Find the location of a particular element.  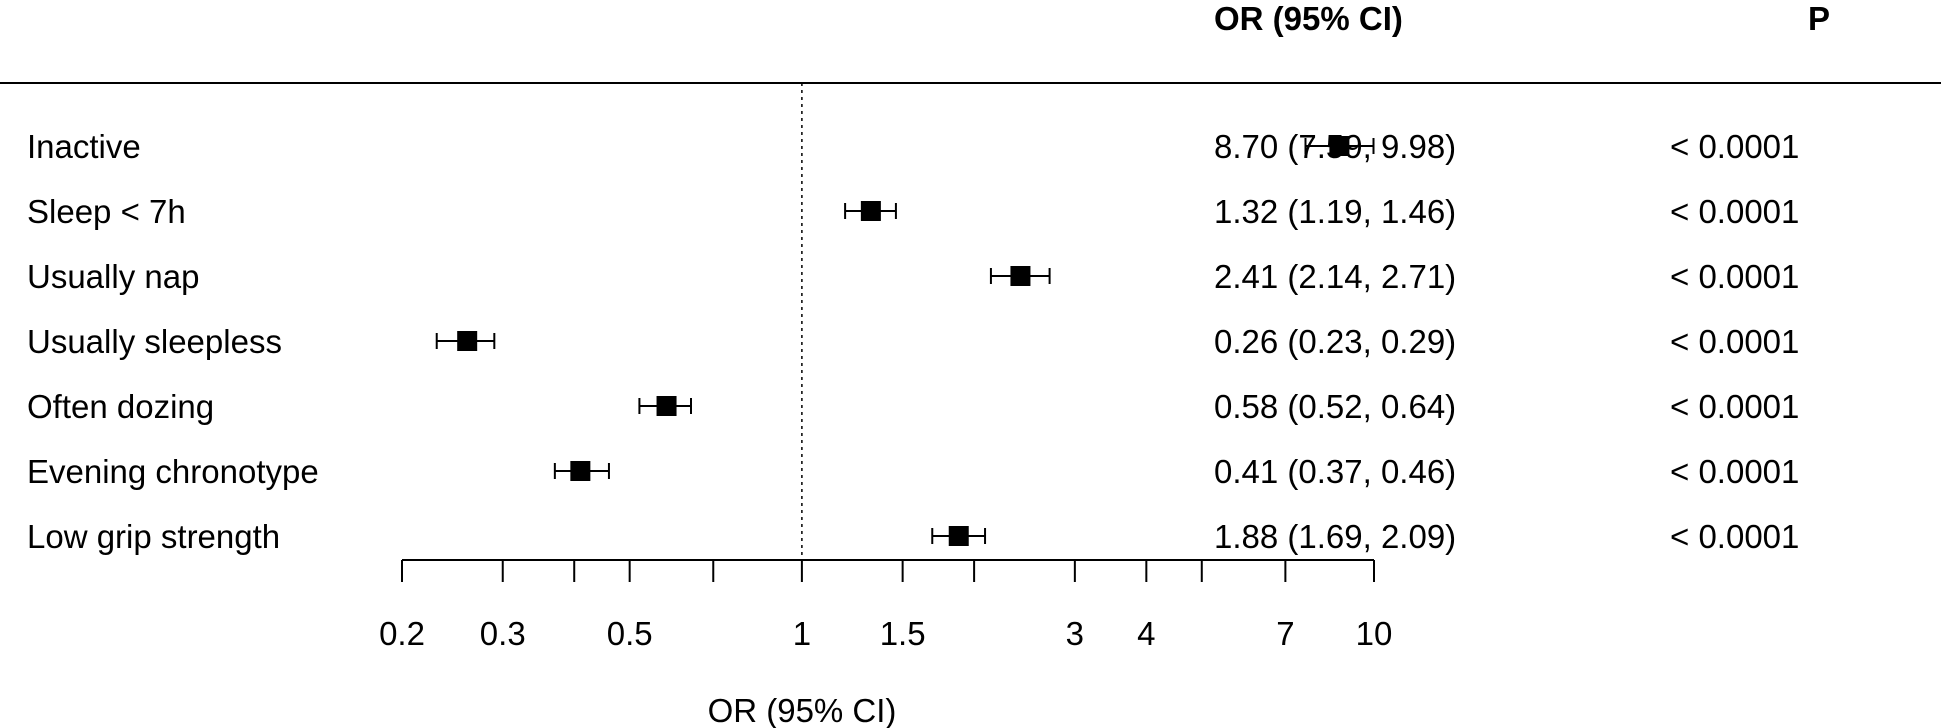

row-label: Sleep < 7h is located at coordinates (106, 211).